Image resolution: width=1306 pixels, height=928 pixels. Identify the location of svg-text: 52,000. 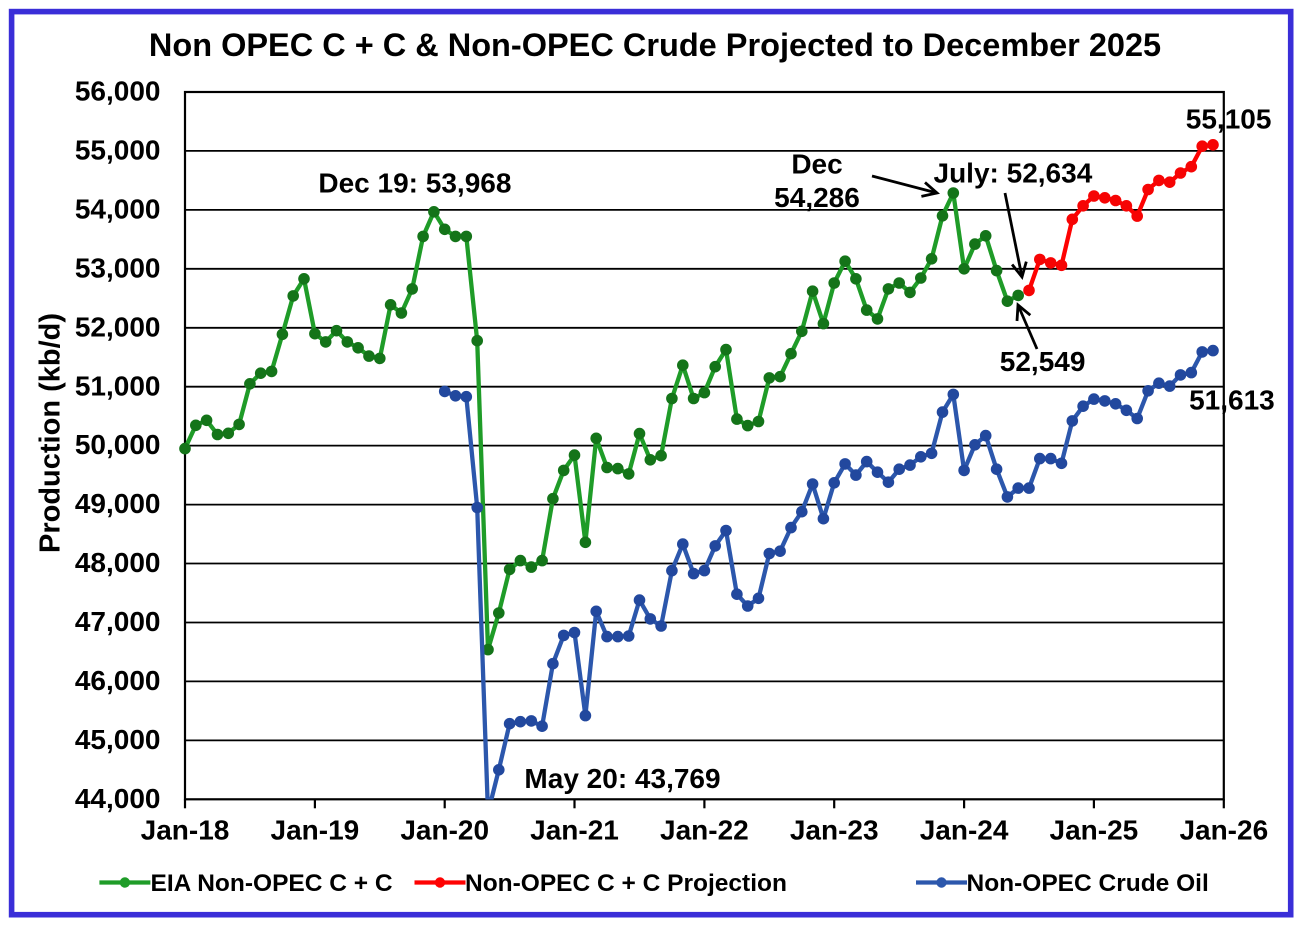
(118, 326).